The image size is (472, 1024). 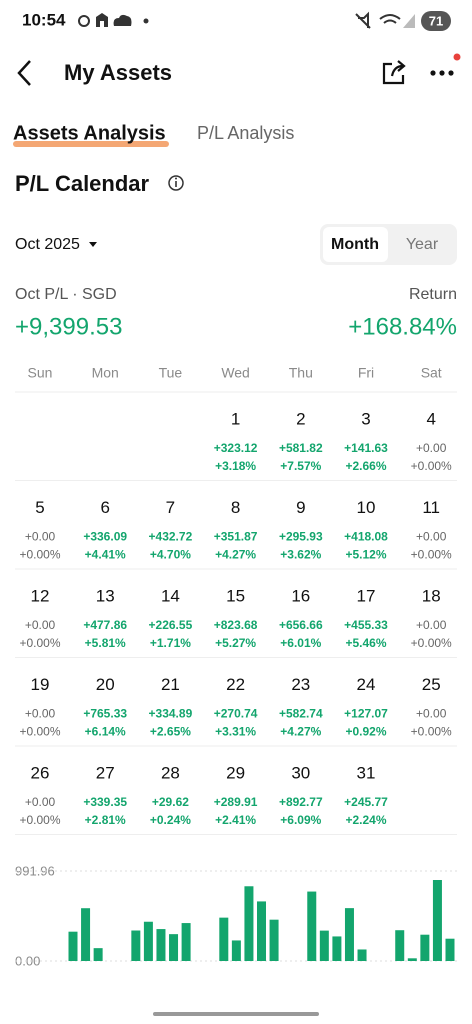 What do you see at coordinates (235, 507) in the screenshot?
I see `day-date: 8` at bounding box center [235, 507].